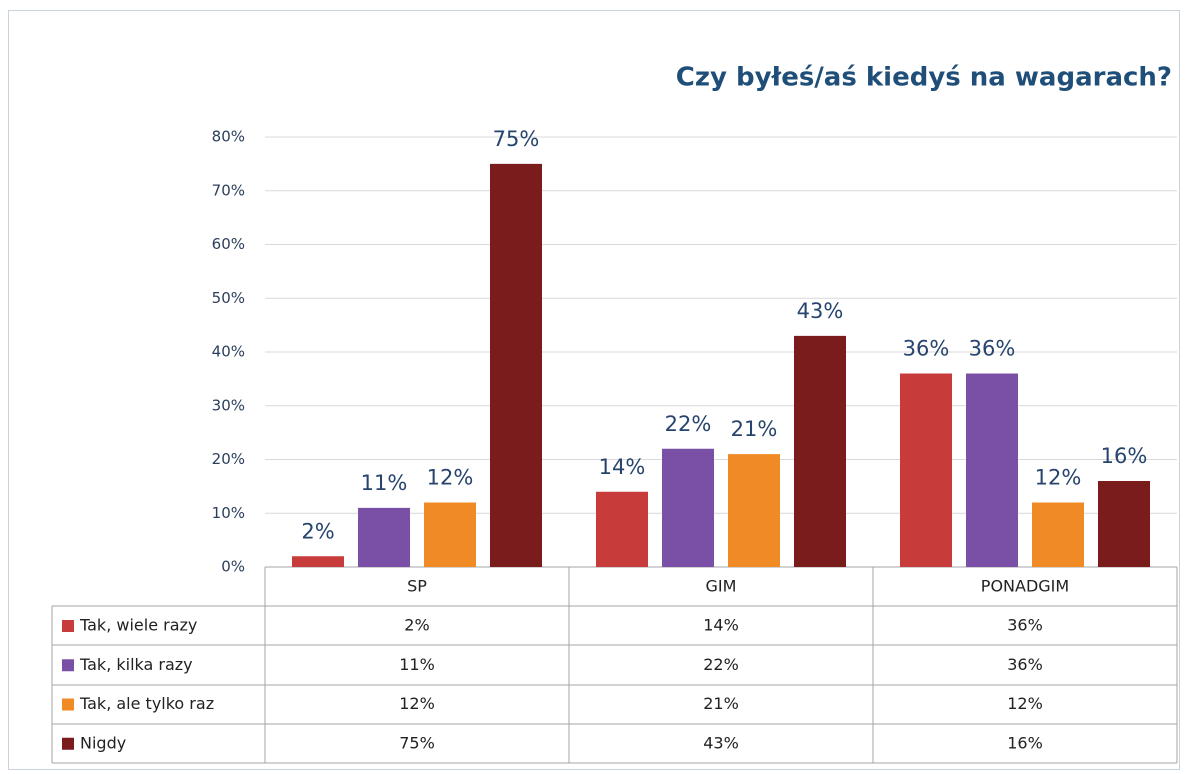 Image resolution: width=1189 pixels, height=774 pixels. What do you see at coordinates (317, 531) in the screenshot?
I see `data-label: 2%` at bounding box center [317, 531].